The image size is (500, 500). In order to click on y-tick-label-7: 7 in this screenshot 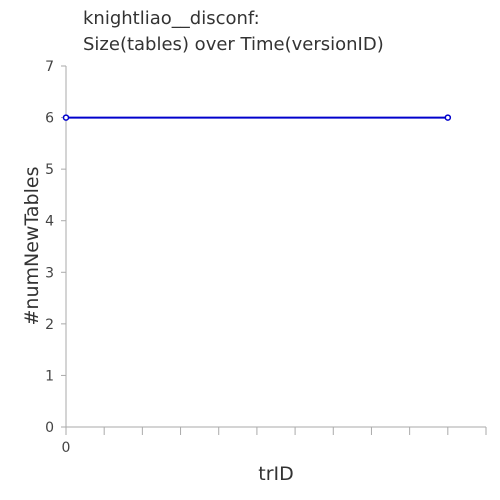, I will do `click(49, 67)`.